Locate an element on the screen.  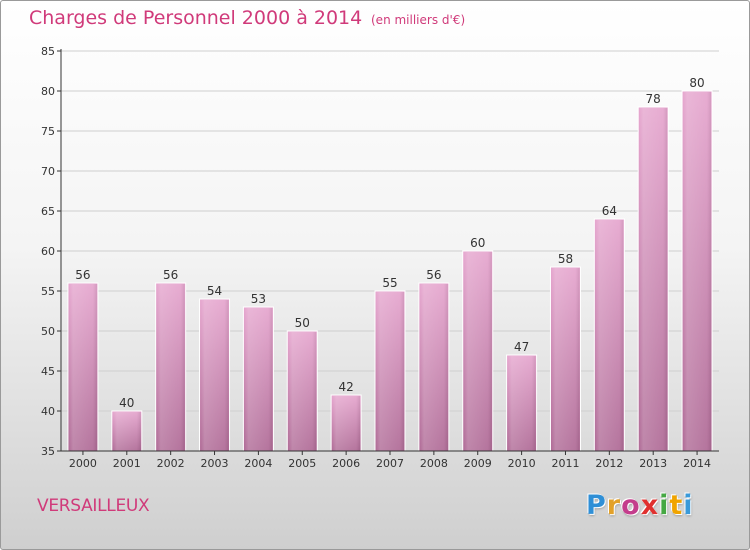
y-tick-label: 40 is located at coordinates (48, 411).